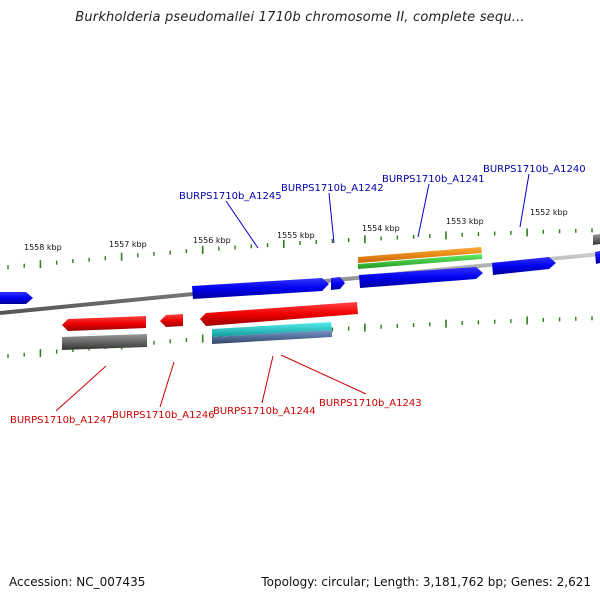  I want to click on scale-label: 1552 kbp, so click(549, 212).